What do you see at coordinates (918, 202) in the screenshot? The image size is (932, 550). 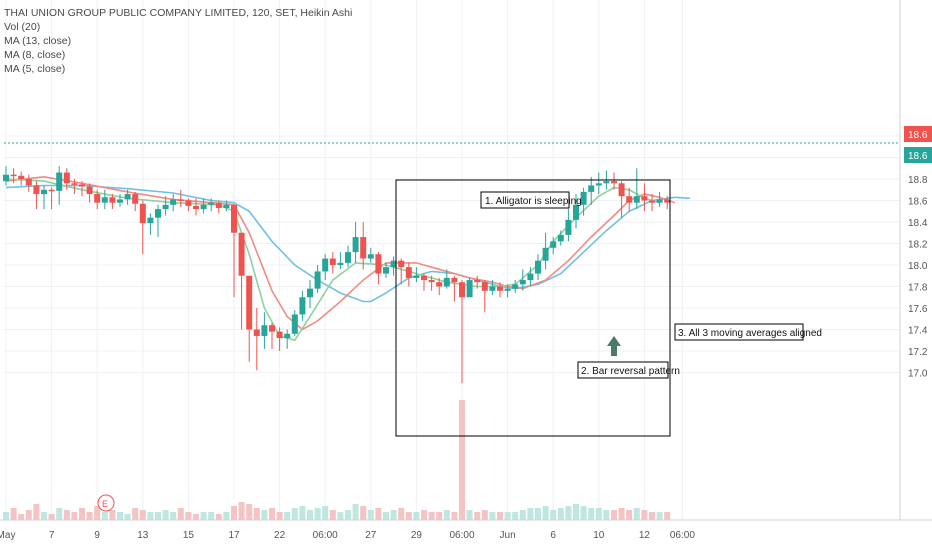 I see `price-tick-label: 18.6` at bounding box center [918, 202].